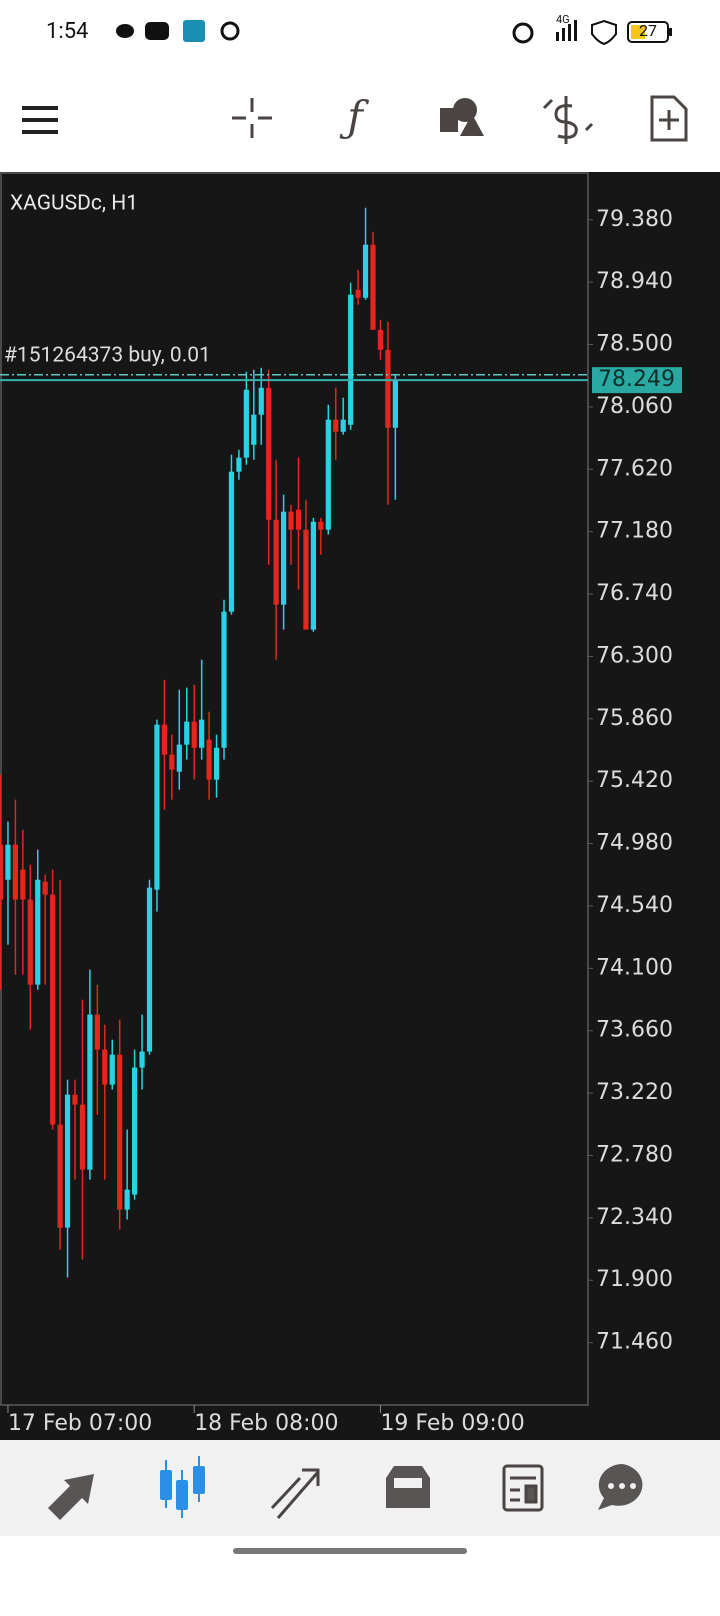 Image resolution: width=720 pixels, height=1616 pixels. What do you see at coordinates (107, 355) in the screenshot?
I see `order-label: #151264373 buy, 0.01` at bounding box center [107, 355].